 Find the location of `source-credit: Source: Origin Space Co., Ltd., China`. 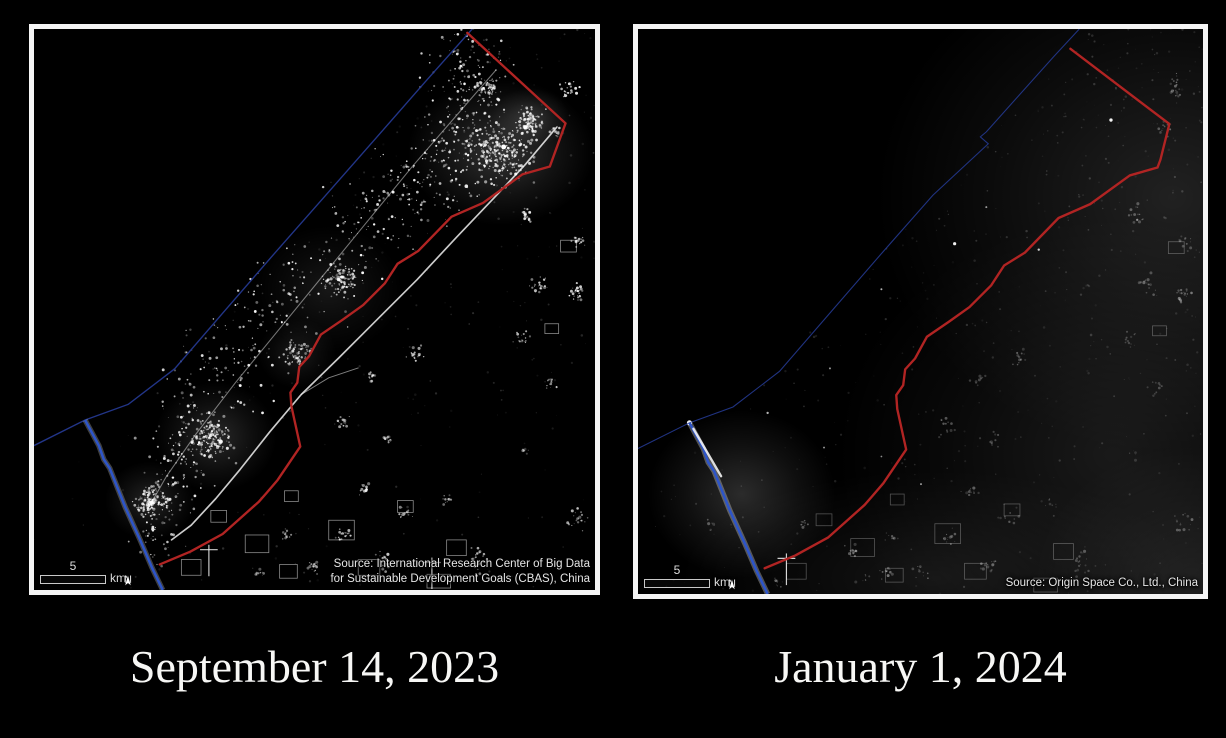

source-credit: Source: Origin Space Co., Ltd., China is located at coordinates (1102, 583).